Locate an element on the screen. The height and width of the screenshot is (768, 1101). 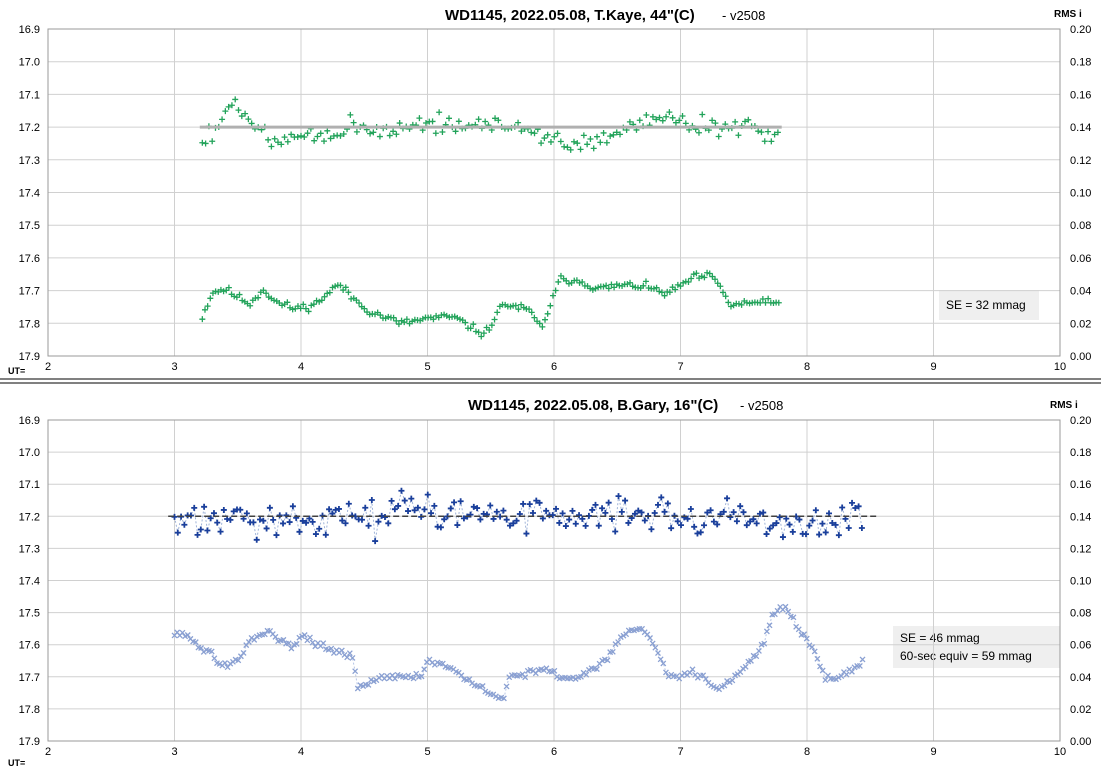
x-tick-label: 4 is located at coordinates (301, 752).